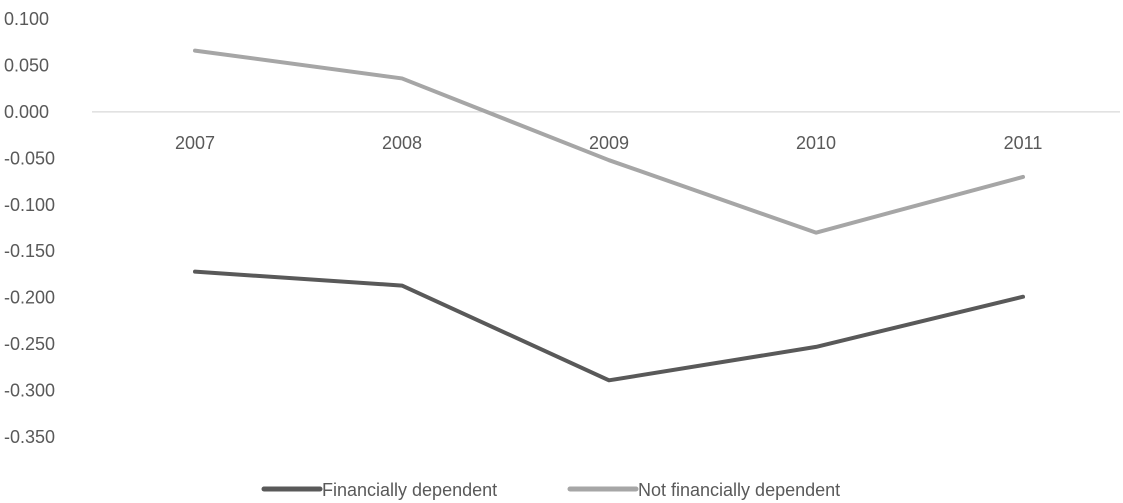 This screenshot has width=1123, height=503. I want to click on x-tick-label: 2007, so click(195, 143).